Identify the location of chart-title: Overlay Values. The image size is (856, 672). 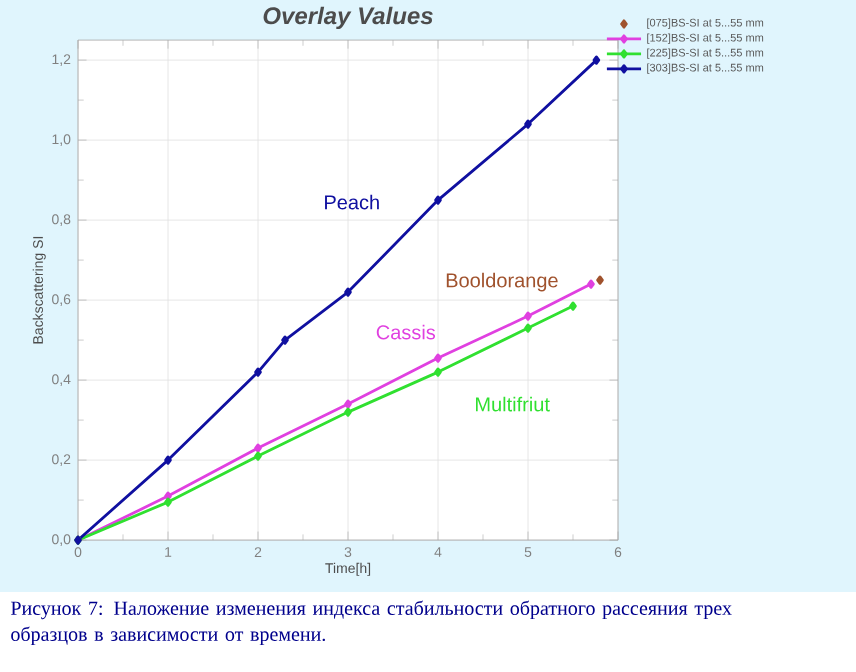
(348, 18).